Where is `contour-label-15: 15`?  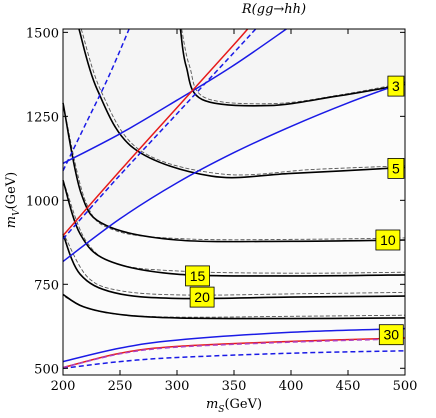
contour-label-15: 15 is located at coordinates (198, 276).